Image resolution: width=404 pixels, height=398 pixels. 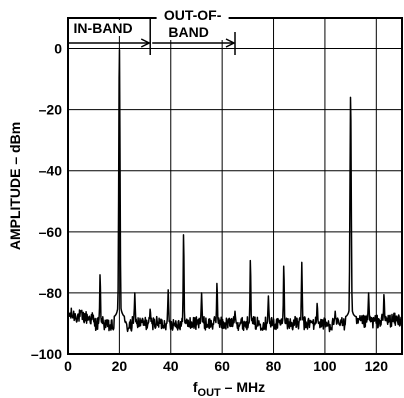 What do you see at coordinates (325, 366) in the screenshot?
I see `x-tick-label: 100` at bounding box center [325, 366].